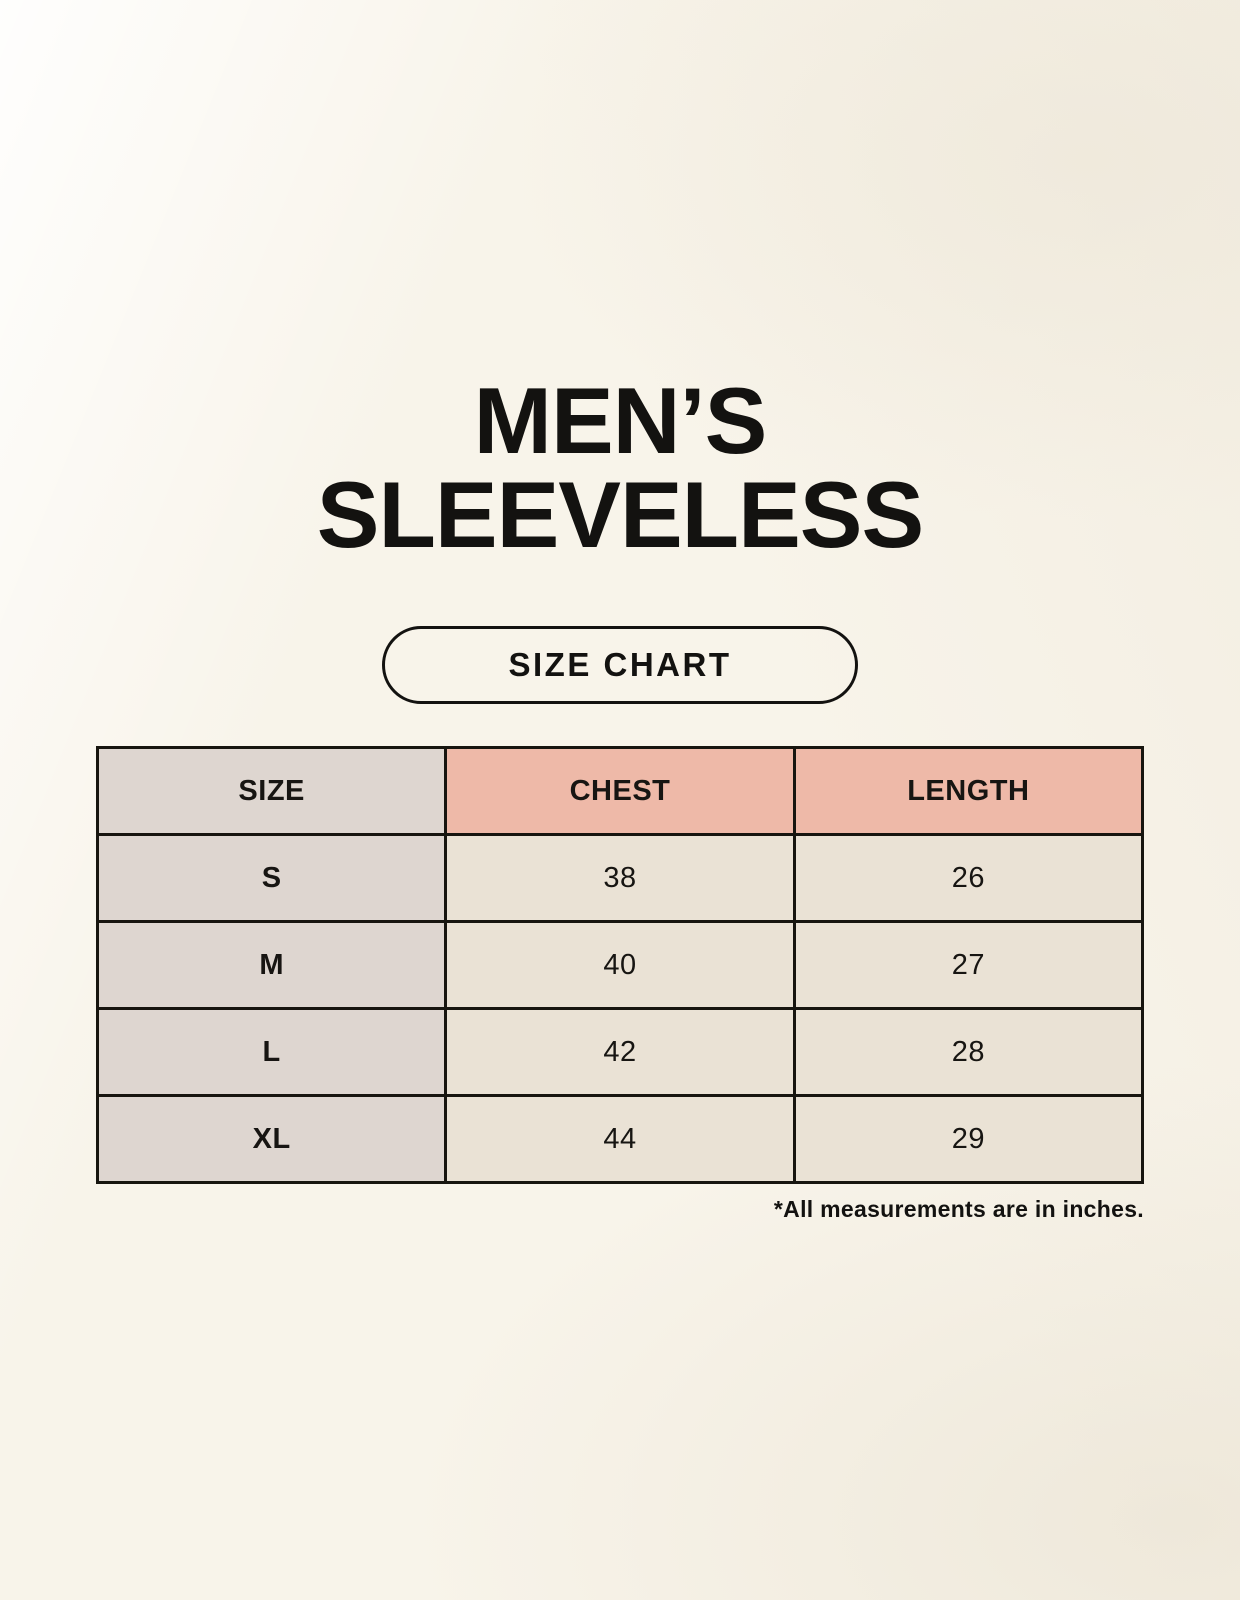 Image resolution: width=1240 pixels, height=1600 pixels. Describe the element at coordinates (958, 1209) in the screenshot. I see `measurements-footnote: *All measurements are in inches.` at that location.